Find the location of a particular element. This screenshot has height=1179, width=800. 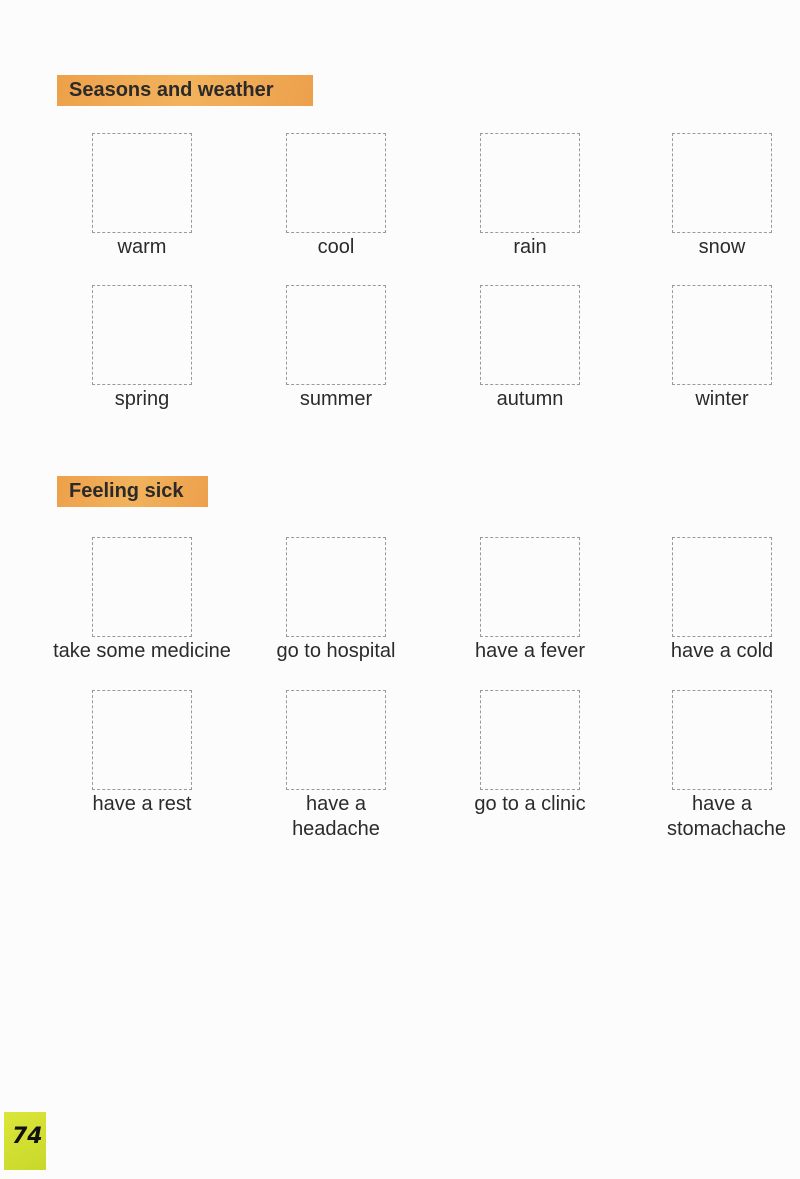

page-number: 74 is located at coordinates (27, 1136).